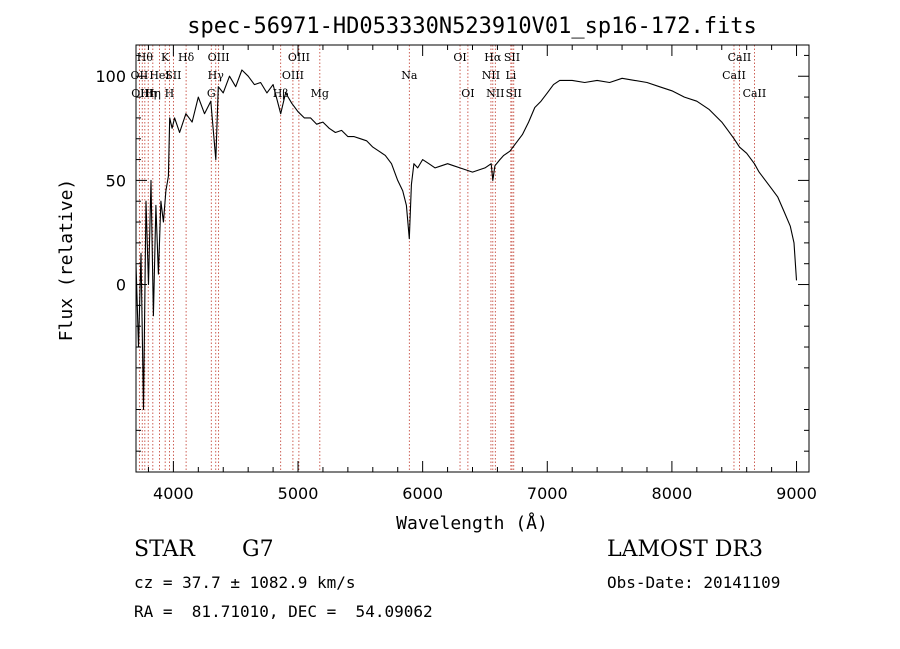 This screenshot has height=649, width=900. Describe the element at coordinates (116, 180) in the screenshot. I see `y-tick-label: 50` at that location.